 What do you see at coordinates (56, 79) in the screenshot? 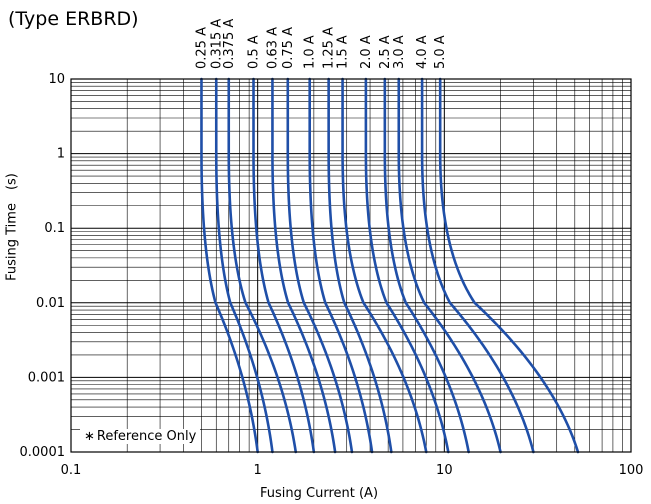
I see `y-tick-label: 10` at bounding box center [56, 79].